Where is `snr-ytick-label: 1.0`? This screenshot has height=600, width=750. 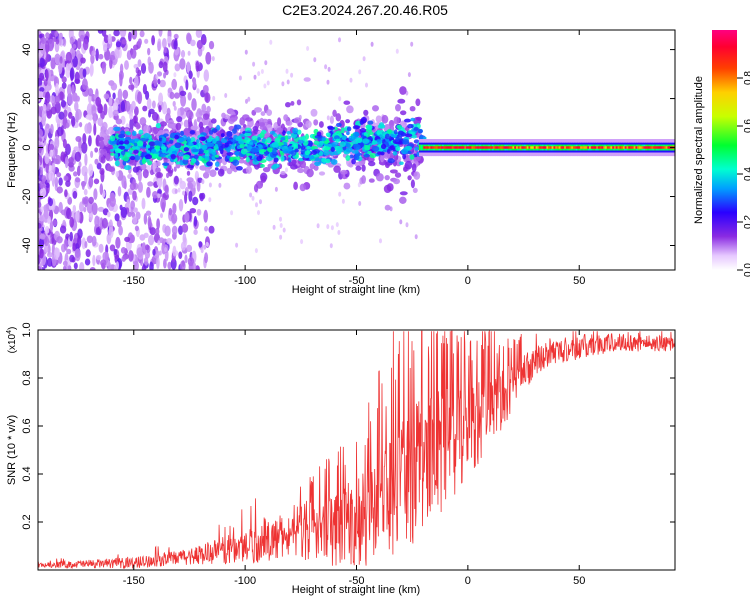
snr-ytick-label: 1.0 is located at coordinates (27, 329).